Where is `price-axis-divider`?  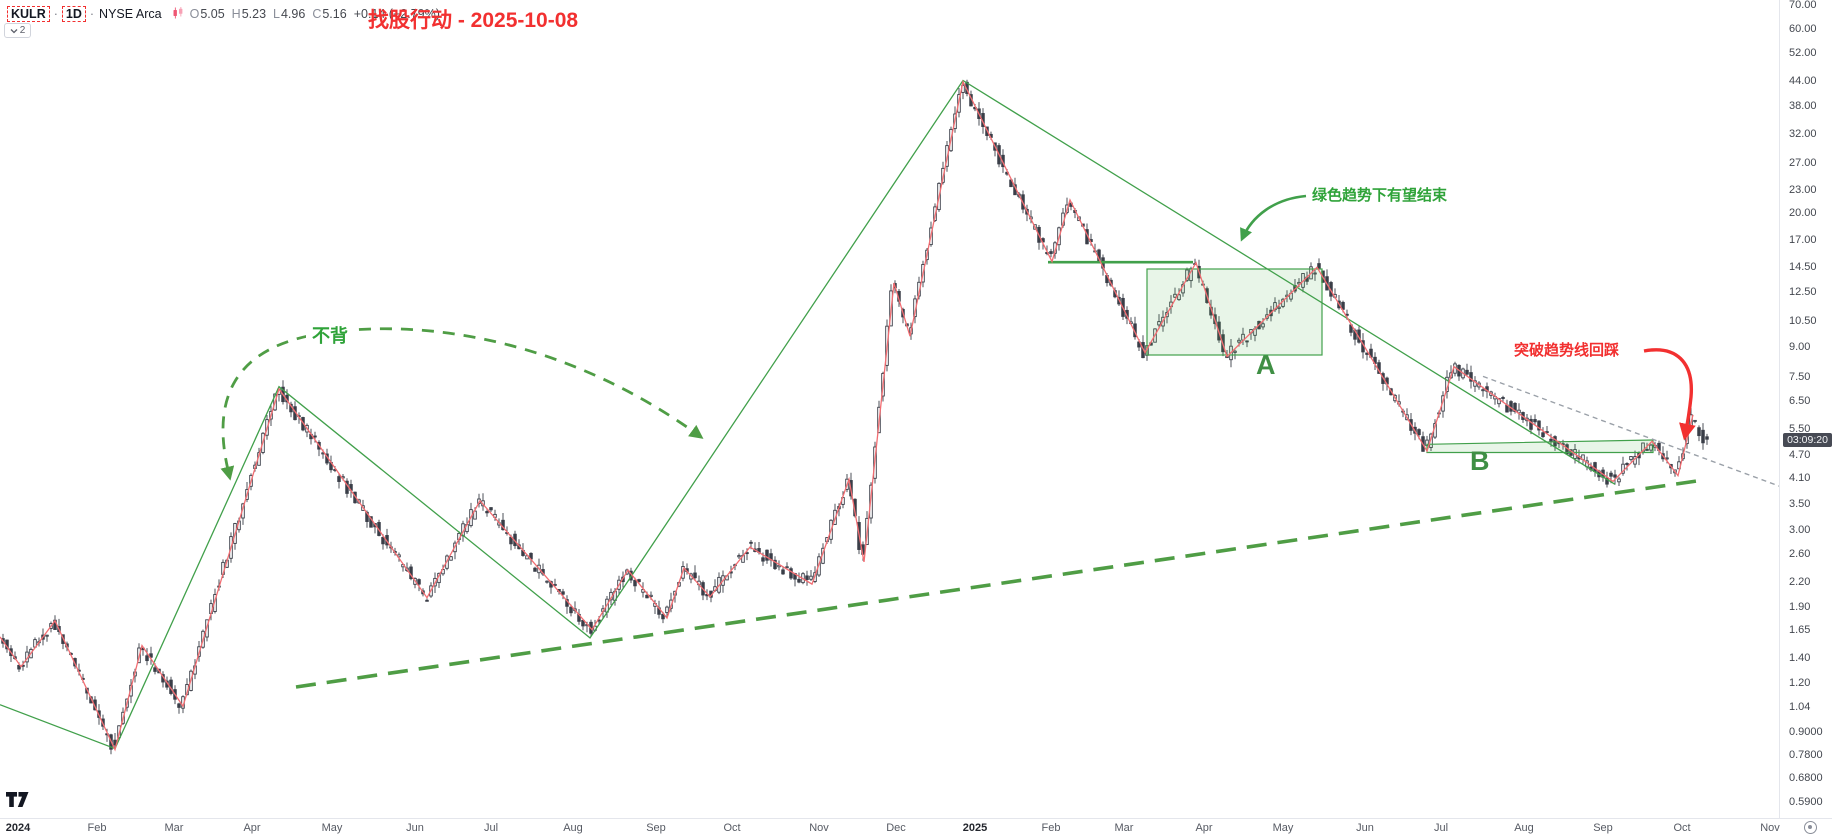 price-axis-divider is located at coordinates (1779, 409).